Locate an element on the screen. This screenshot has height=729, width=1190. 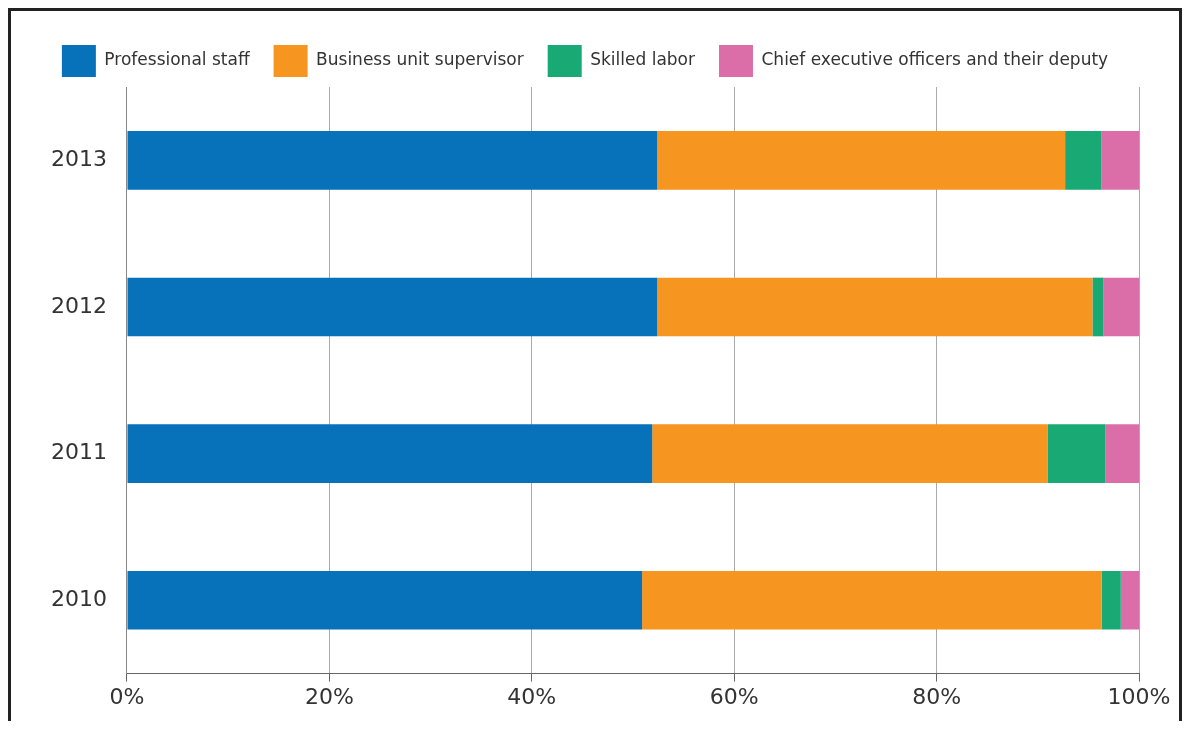
x-tick-label: 20% is located at coordinates (329, 696).